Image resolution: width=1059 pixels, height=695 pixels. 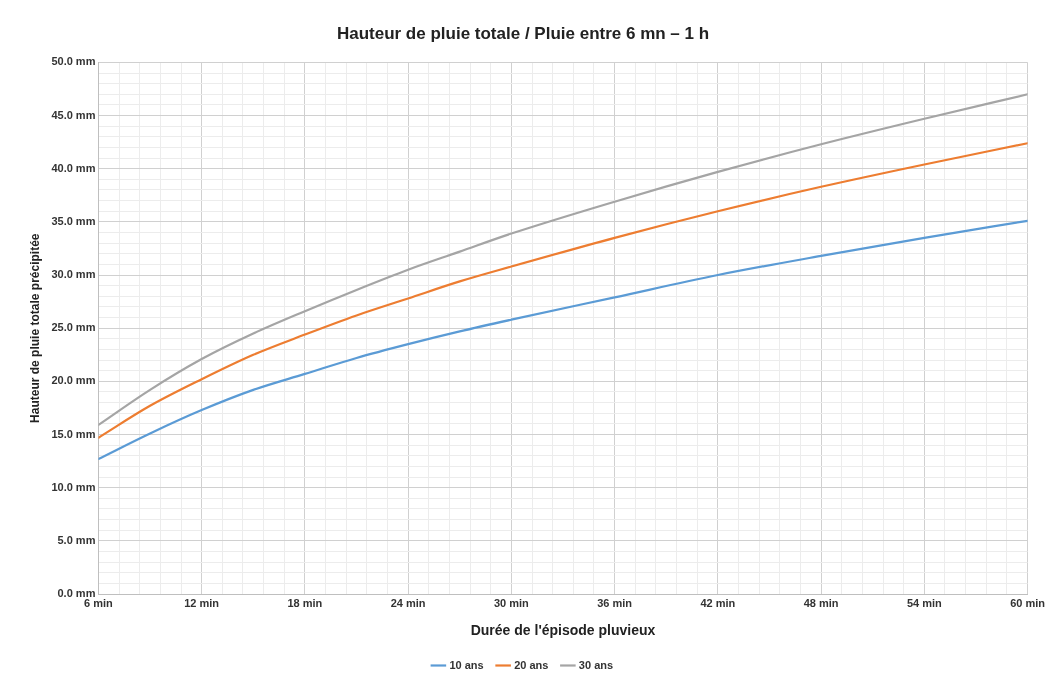 I want to click on x-tick-label: 24 min, so click(x=408, y=602).